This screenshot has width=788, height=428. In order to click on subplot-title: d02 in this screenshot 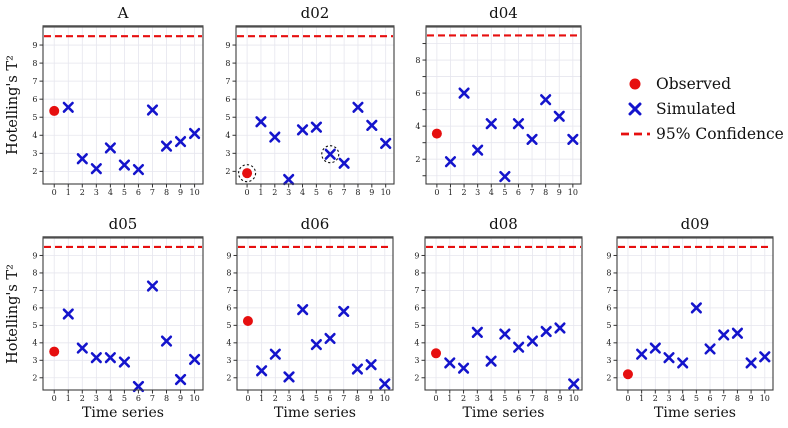, I will do `click(315, 13)`.